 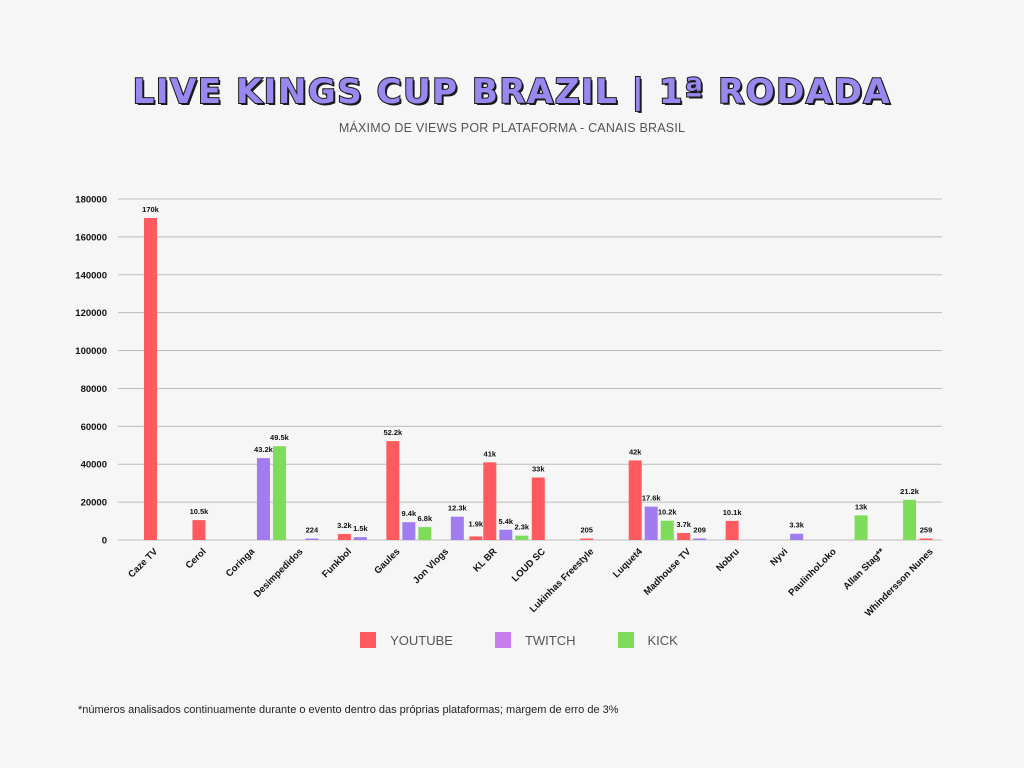 I want to click on bar-value-label: 12.3k, so click(x=458, y=508).